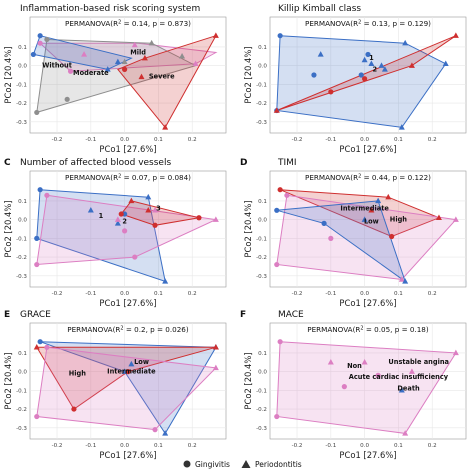  I want to click on x-tick-label: 0.0, so click(364, 294).